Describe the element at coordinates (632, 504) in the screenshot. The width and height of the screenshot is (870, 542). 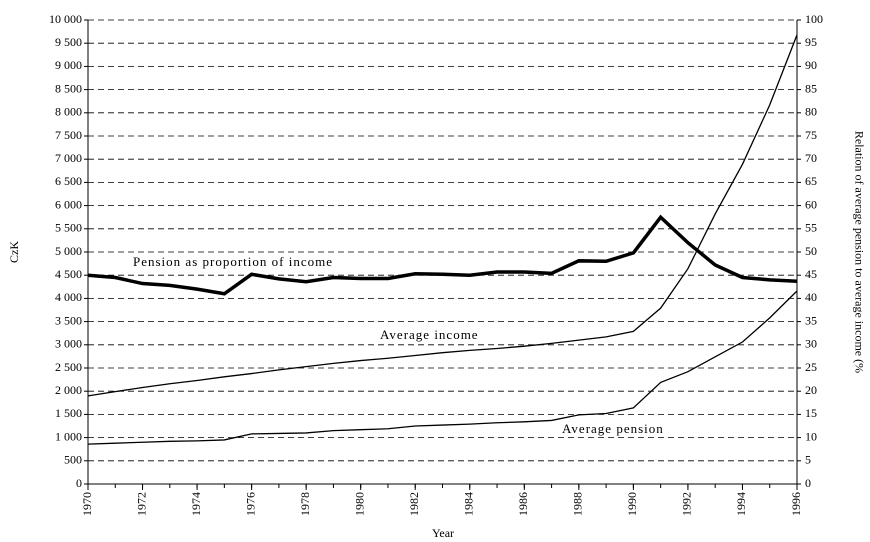
I see `x-tick-label: 1990` at that location.